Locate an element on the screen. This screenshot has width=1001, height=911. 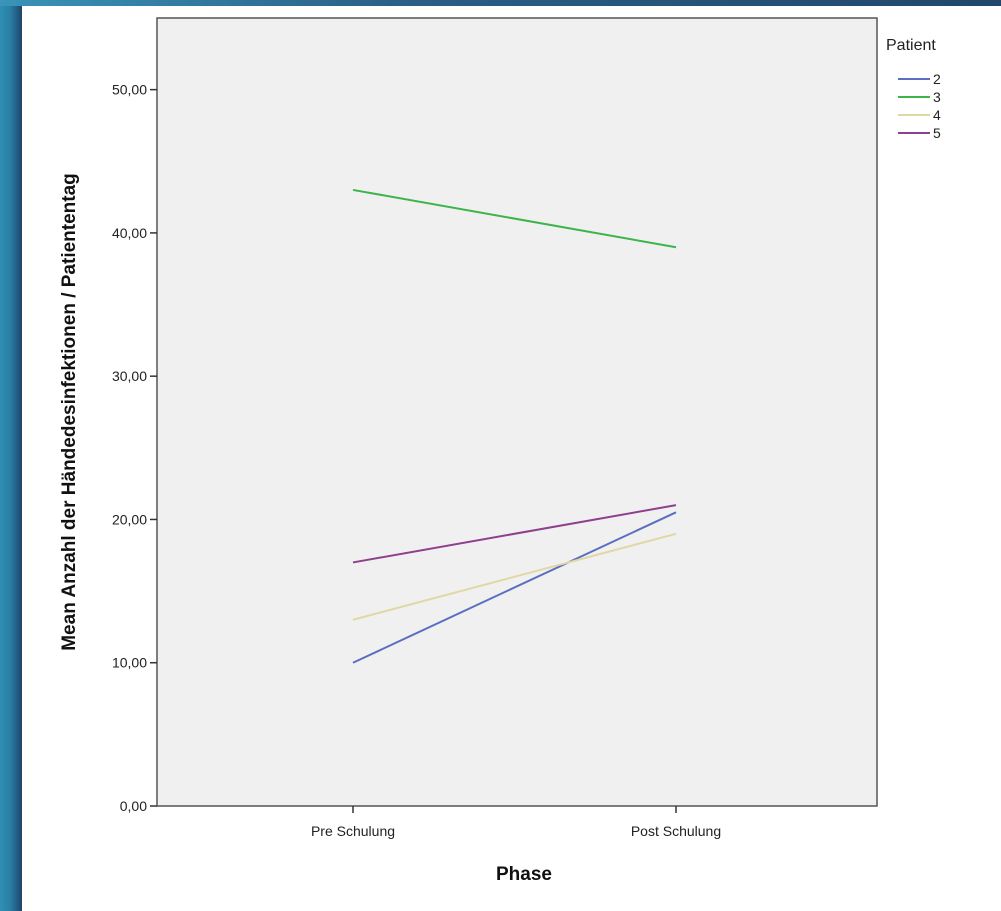
x-axis: Pre Schulung Post Schulung is located at coordinates (516, 822).